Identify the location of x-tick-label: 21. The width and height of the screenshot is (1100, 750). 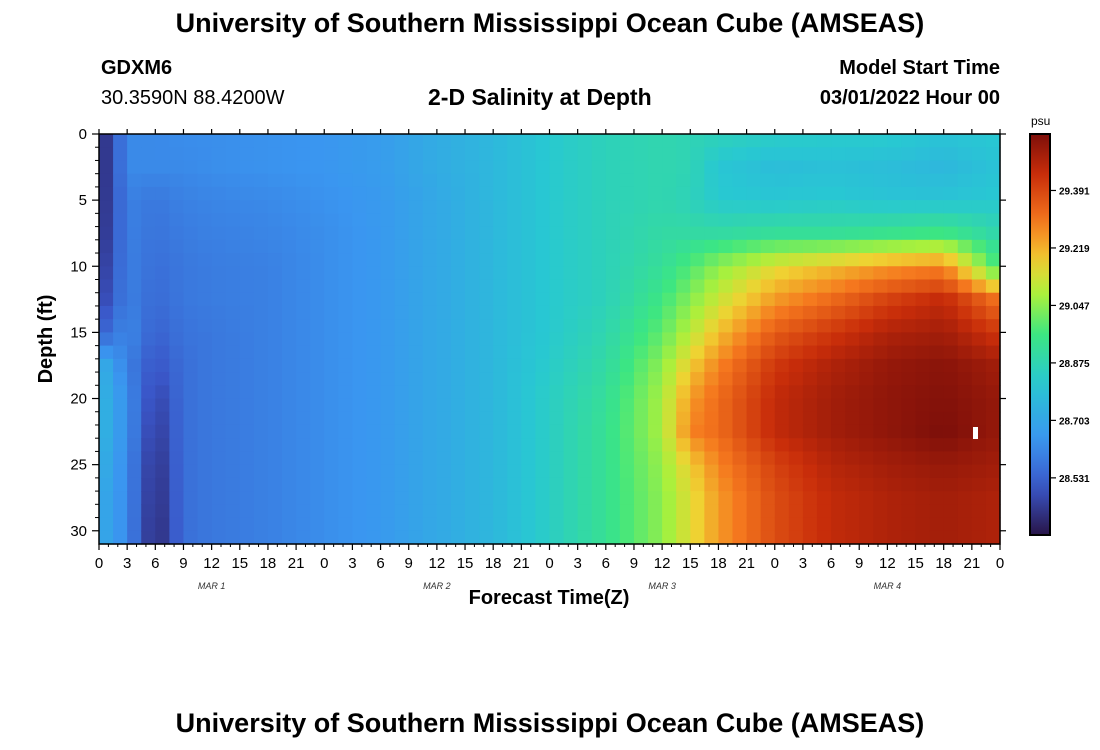
(972, 563).